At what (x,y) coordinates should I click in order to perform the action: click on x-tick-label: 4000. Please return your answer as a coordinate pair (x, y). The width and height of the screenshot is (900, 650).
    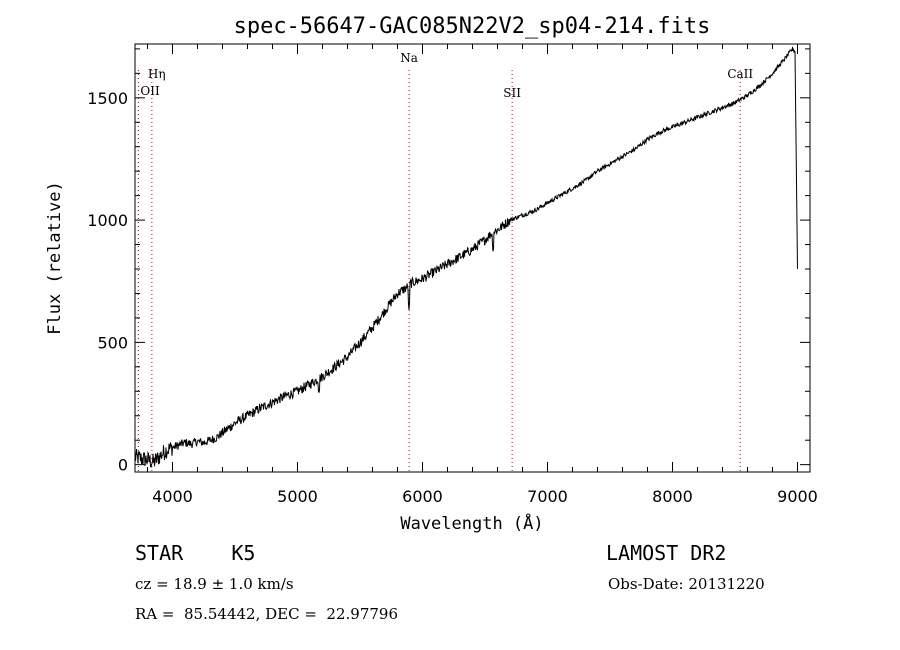
    Looking at the image, I should click on (172, 496).